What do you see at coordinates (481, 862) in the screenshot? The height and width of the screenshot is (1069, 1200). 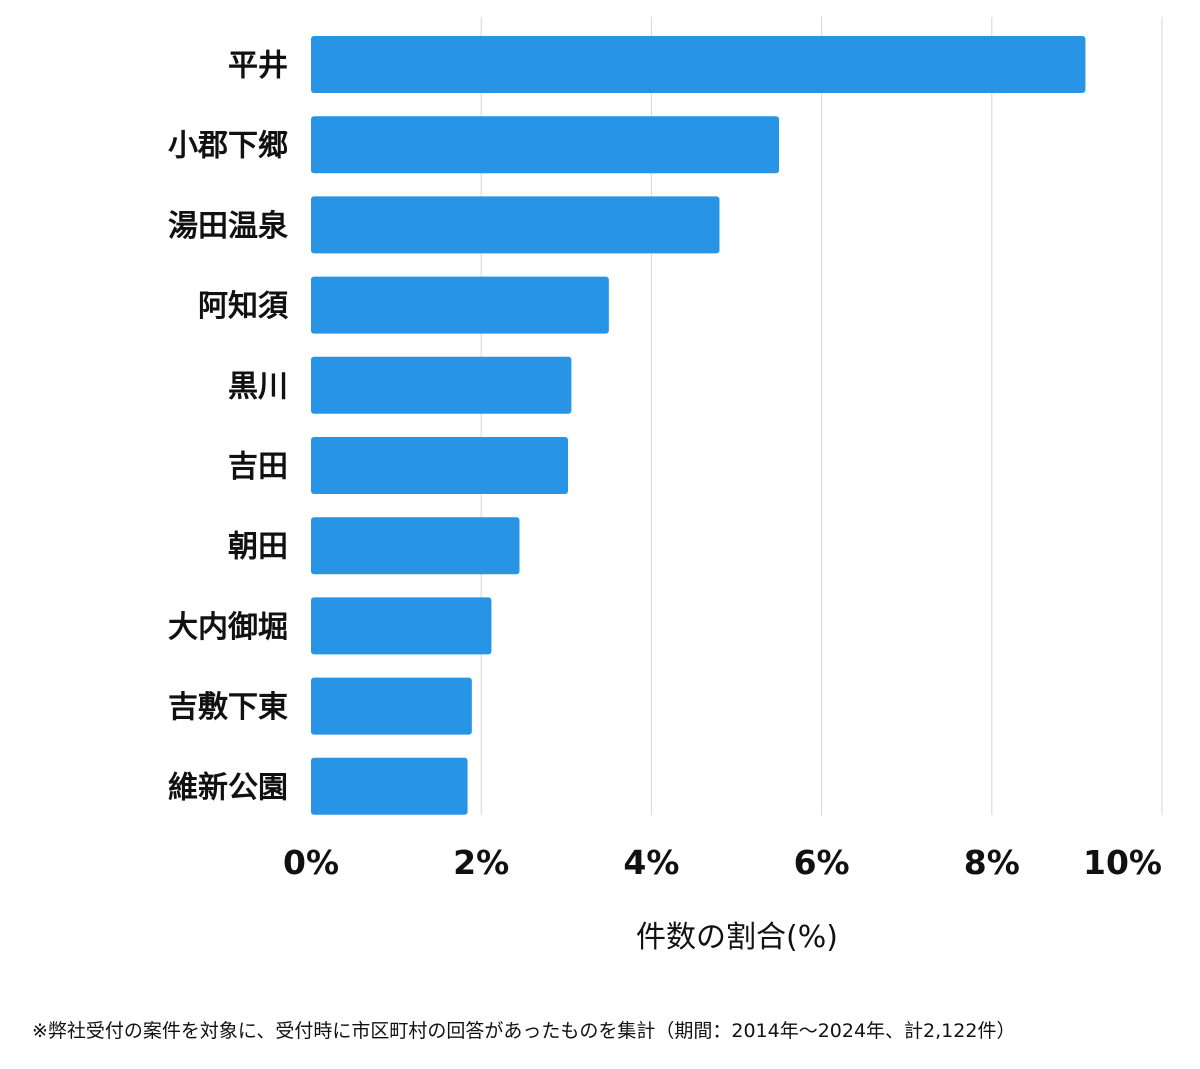 I see `x-tick-label: 2%` at bounding box center [481, 862].